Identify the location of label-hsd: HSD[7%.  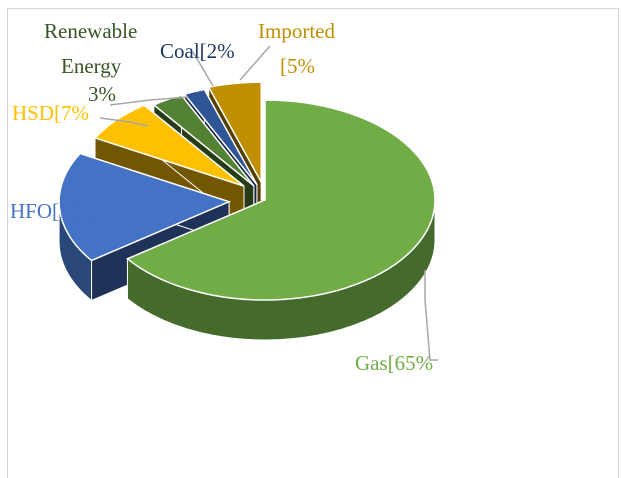
(50, 113).